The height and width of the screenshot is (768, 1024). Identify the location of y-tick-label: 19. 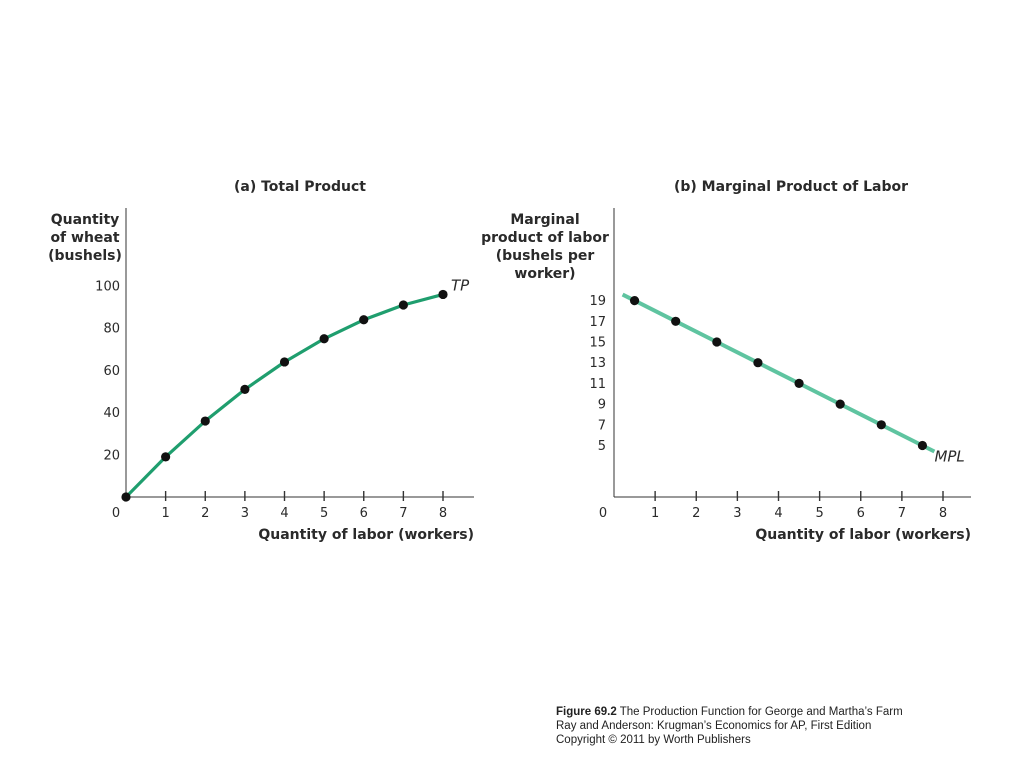
(597, 301).